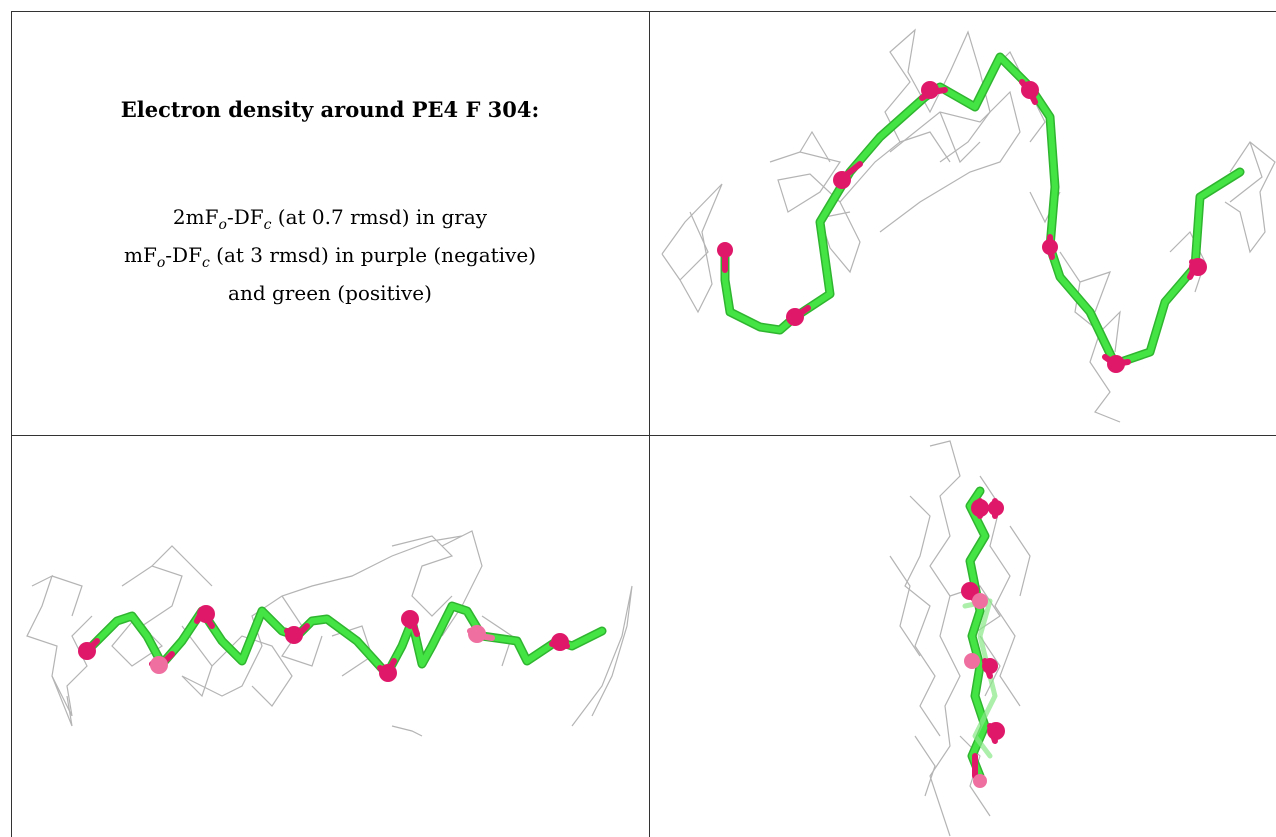 The width and height of the screenshot is (1276, 837). Describe the element at coordinates (222, 225) in the screenshot. I see `caption-line1-sub-o: o` at that location.